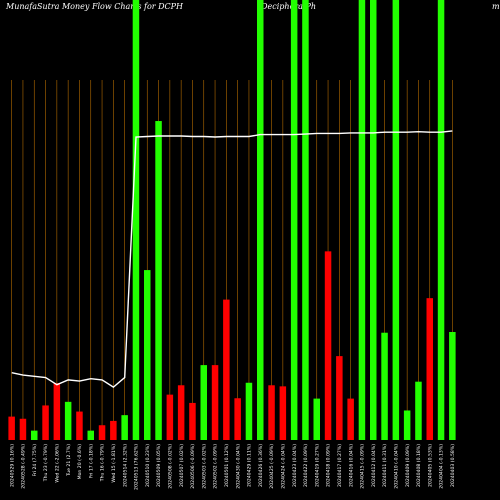 This screenshot has height=500, width=500. Describe the element at coordinates (114, 463) in the screenshot. I see `x-tick-label: Wed 15 (-1.81%)` at that location.